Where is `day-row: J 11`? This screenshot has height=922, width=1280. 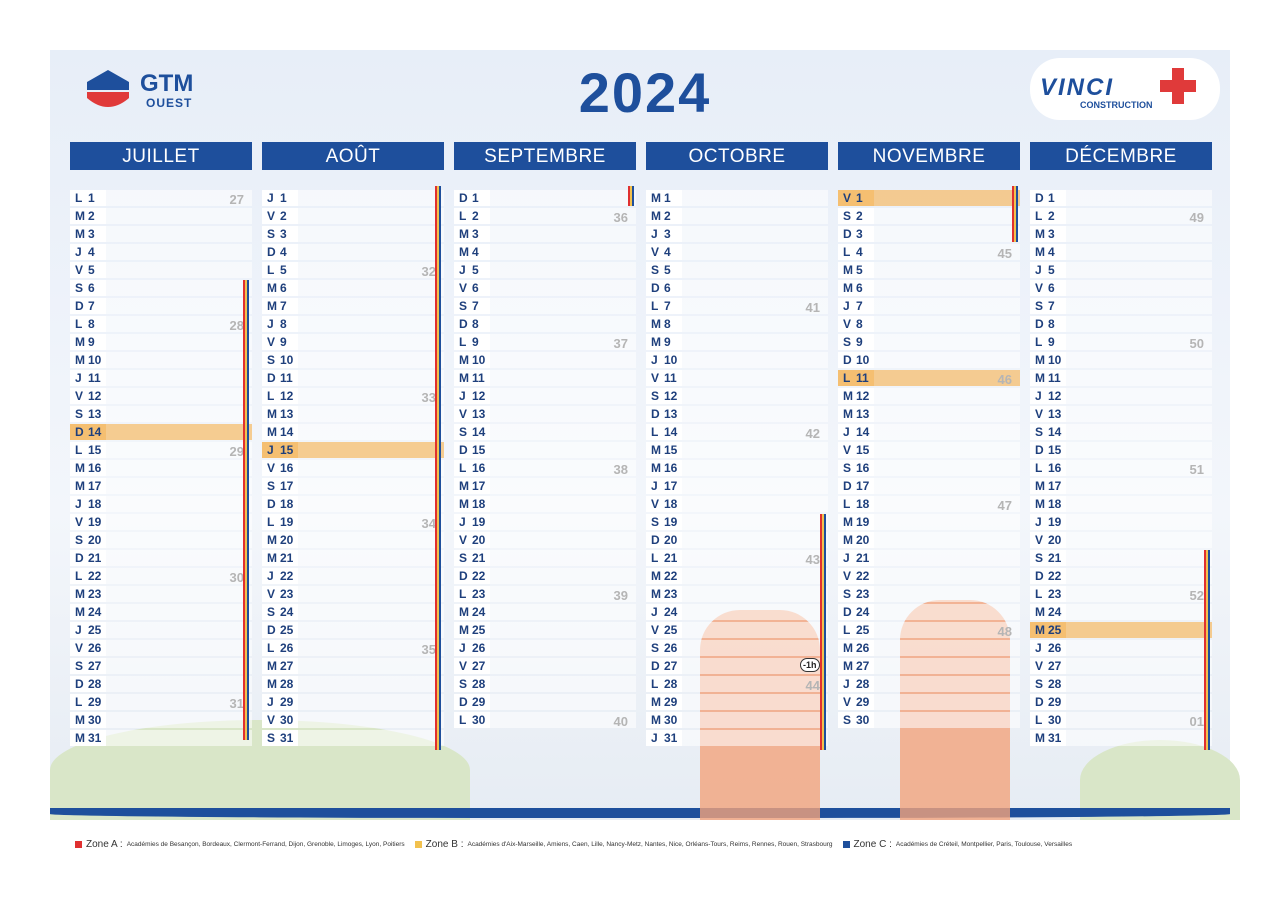
day-row: J 11 is located at coordinates (161, 378).